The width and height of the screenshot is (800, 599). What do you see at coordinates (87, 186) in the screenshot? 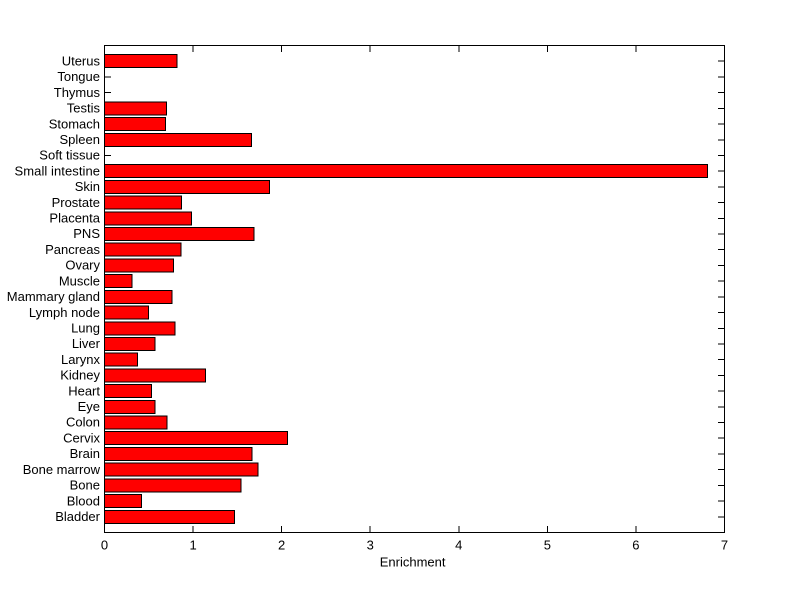
I see `svg-text: Skin` at bounding box center [87, 186].